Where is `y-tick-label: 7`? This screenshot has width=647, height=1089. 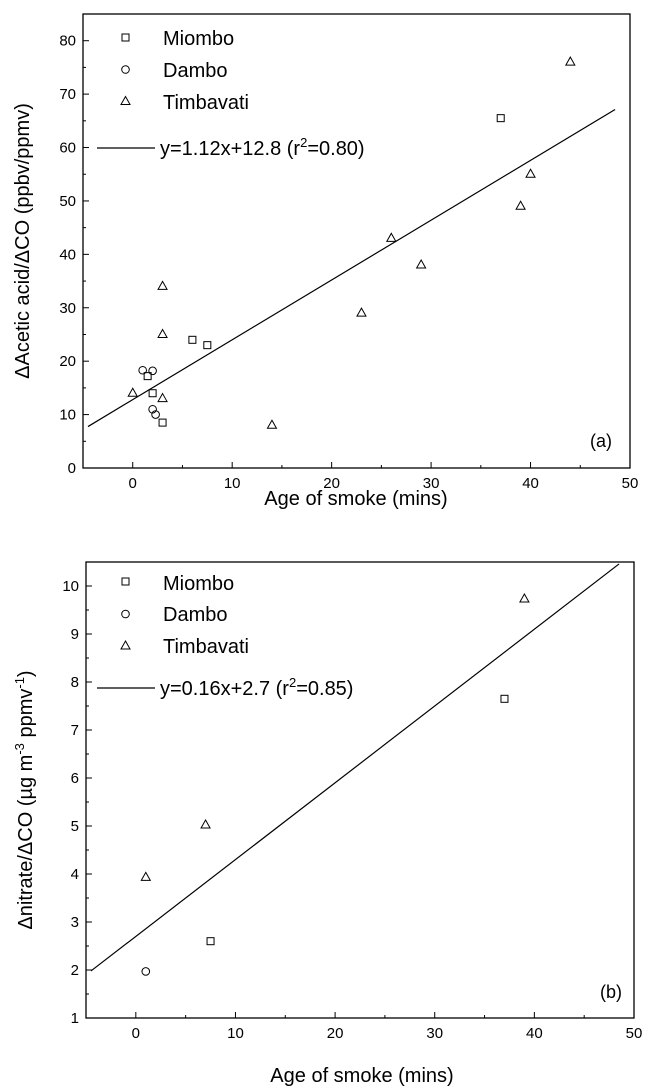 y-tick-label: 7 is located at coordinates (75, 730).